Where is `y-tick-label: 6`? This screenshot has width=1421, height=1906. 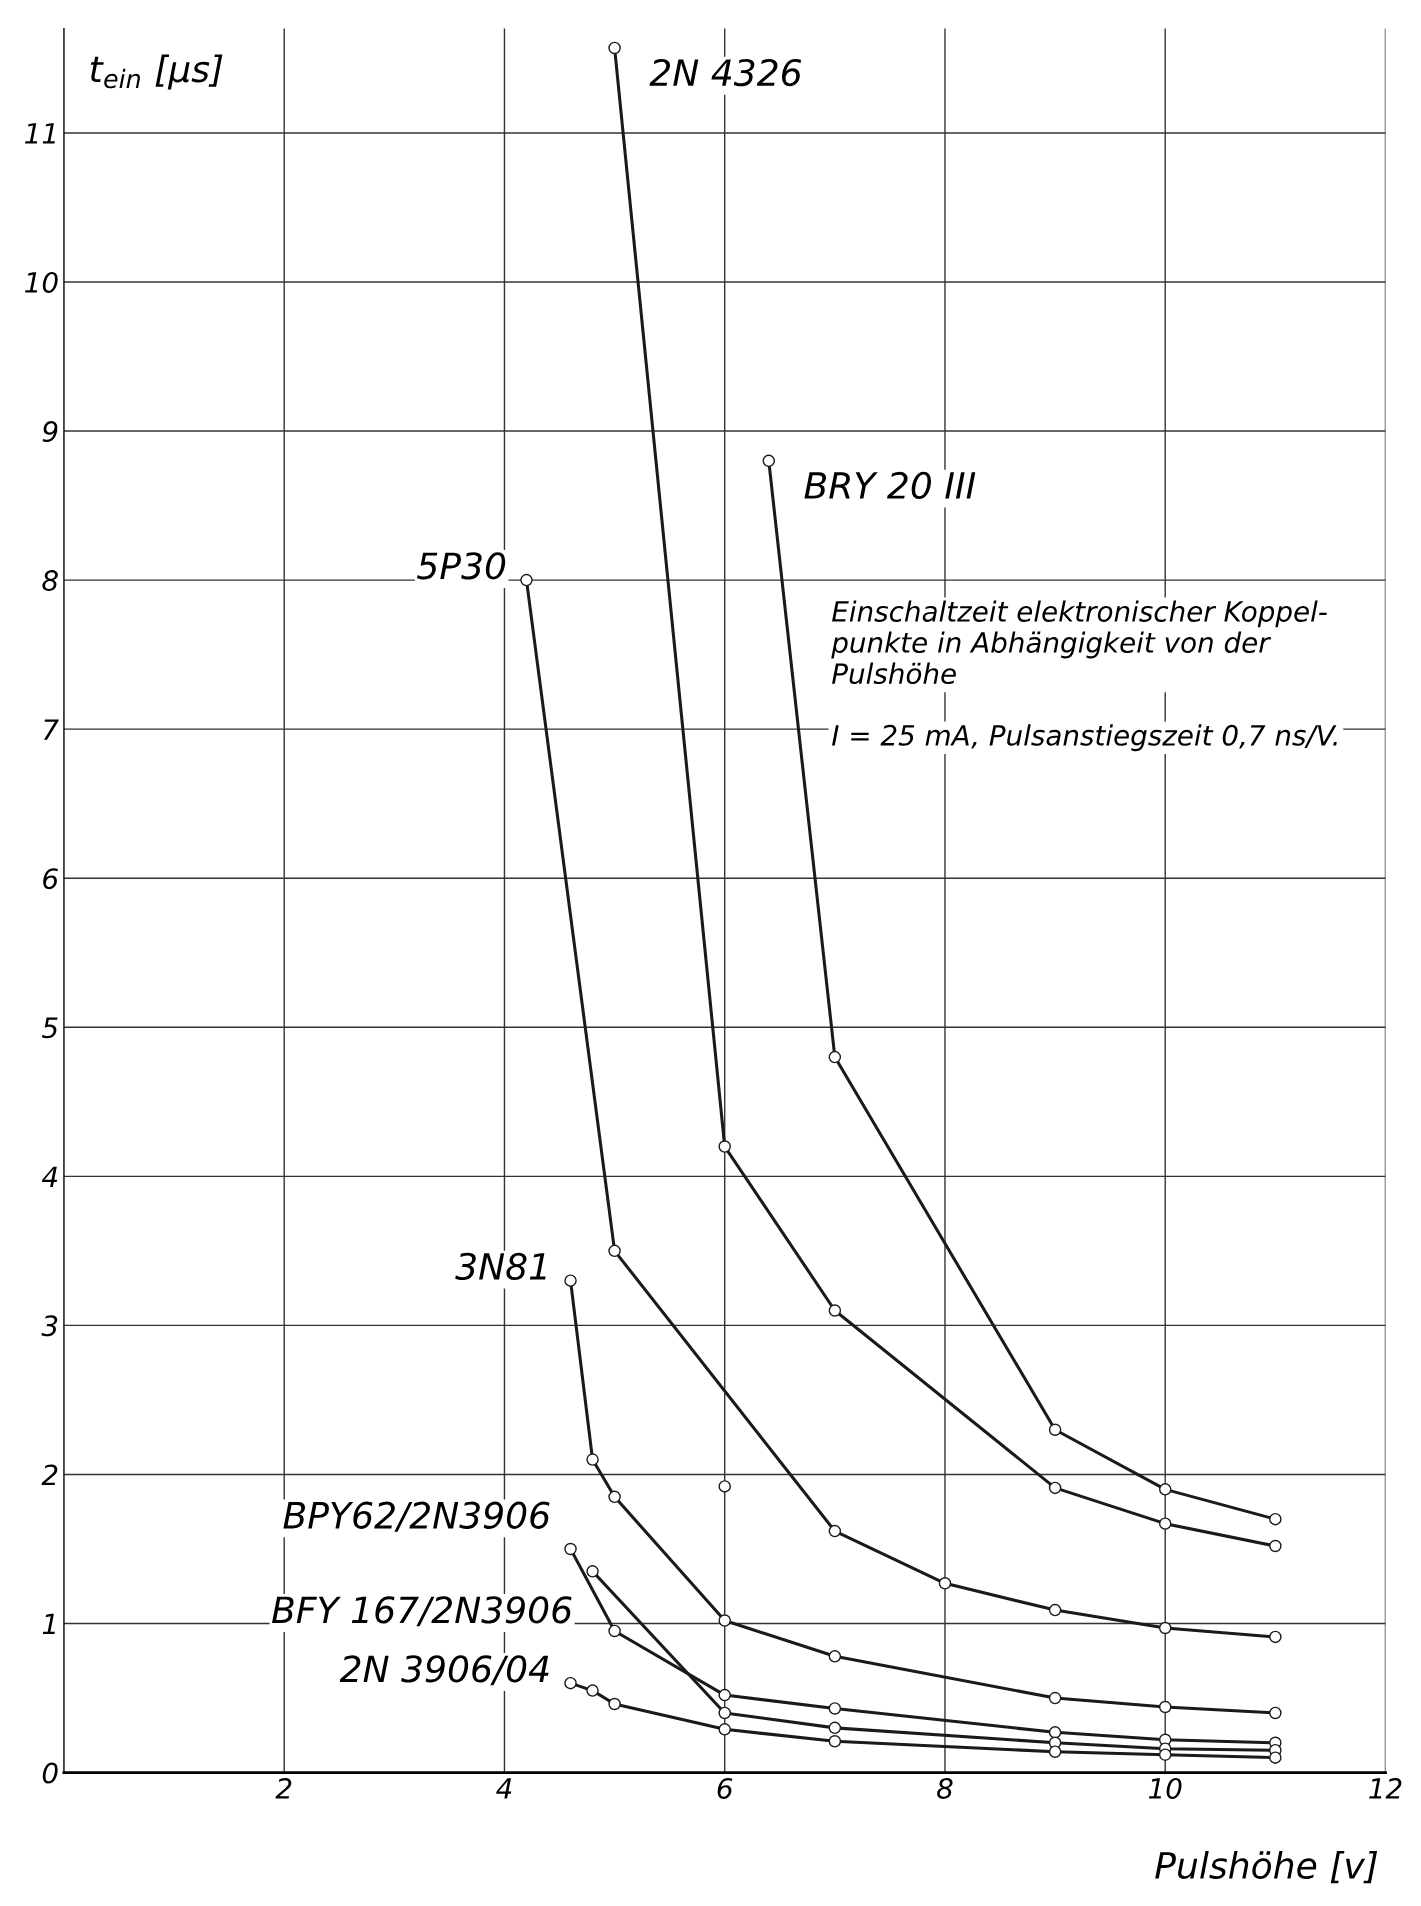 y-tick-label: 6 is located at coordinates (50, 879).